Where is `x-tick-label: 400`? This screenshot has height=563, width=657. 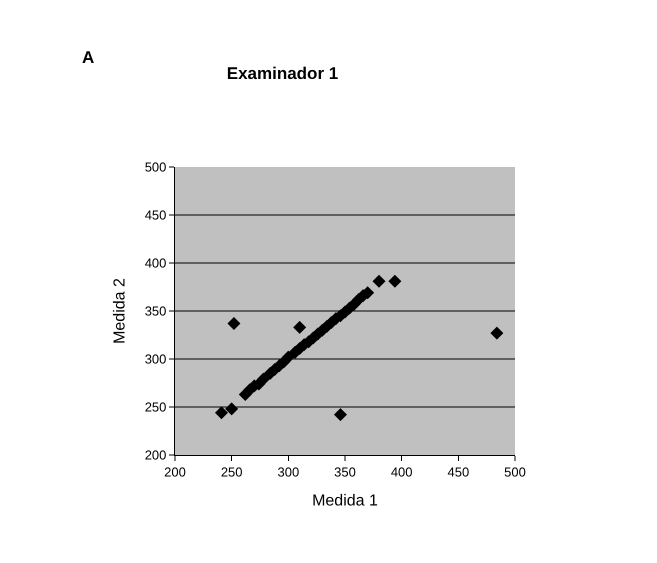
x-tick-label: 400 is located at coordinates (401, 472).